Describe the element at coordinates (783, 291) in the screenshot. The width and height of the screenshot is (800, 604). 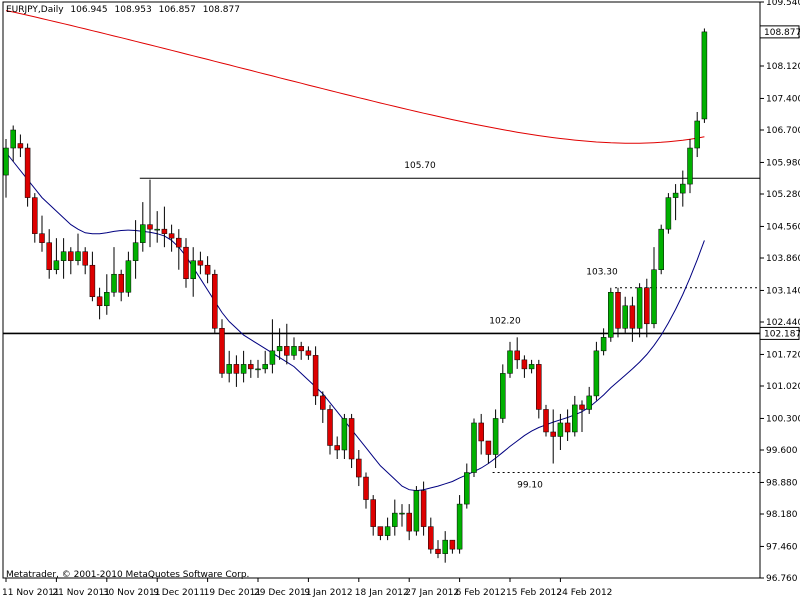
I see `y-tick-label-9: 103.140` at that location.